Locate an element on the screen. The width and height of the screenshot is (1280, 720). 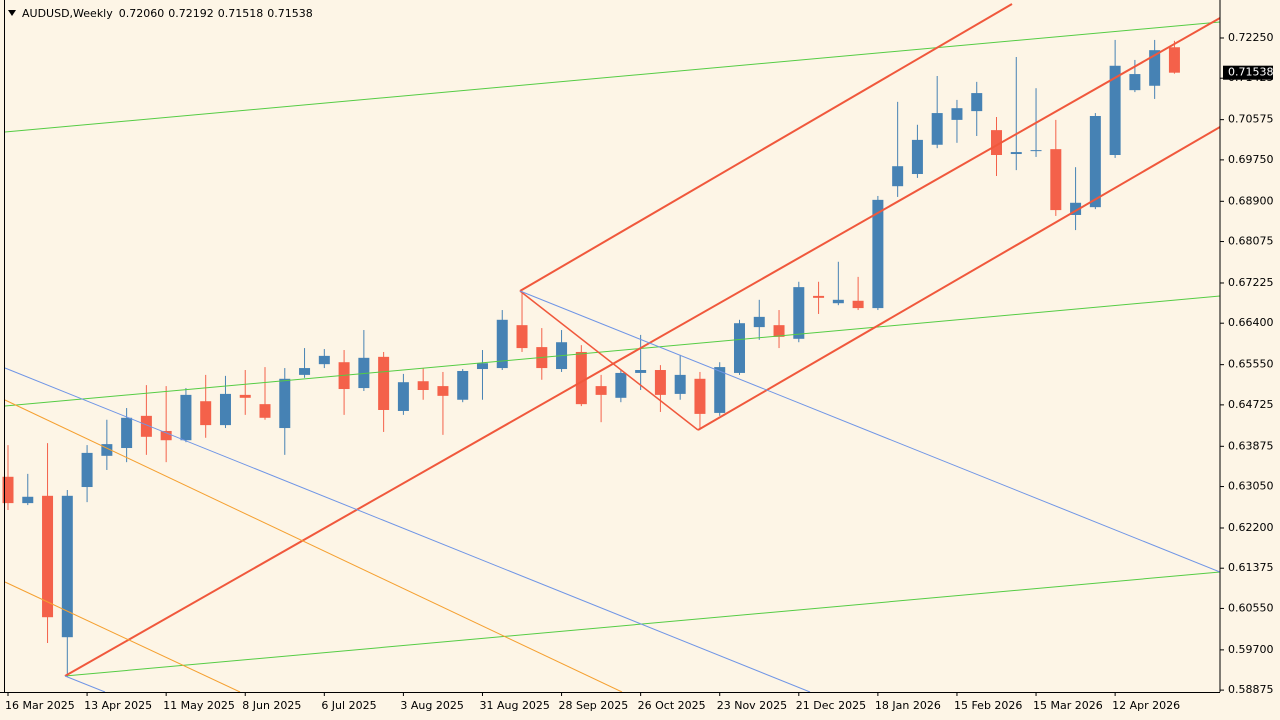
pitchfork-line is located at coordinates (609, 360).